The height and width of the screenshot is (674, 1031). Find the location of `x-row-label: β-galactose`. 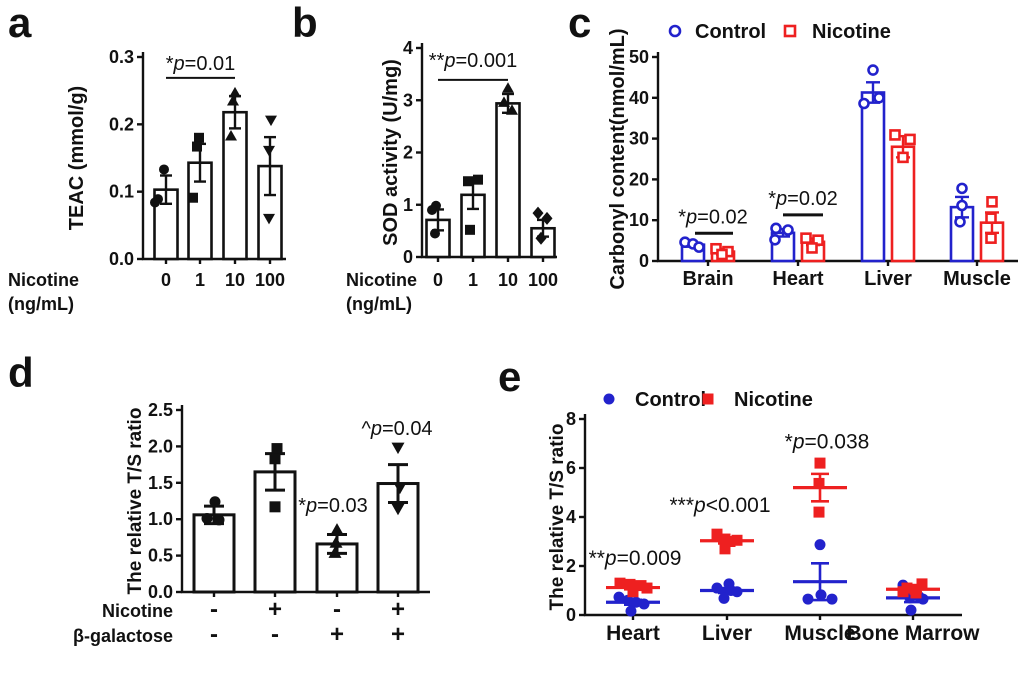

x-row-label: β-galactose is located at coordinates (123, 636).